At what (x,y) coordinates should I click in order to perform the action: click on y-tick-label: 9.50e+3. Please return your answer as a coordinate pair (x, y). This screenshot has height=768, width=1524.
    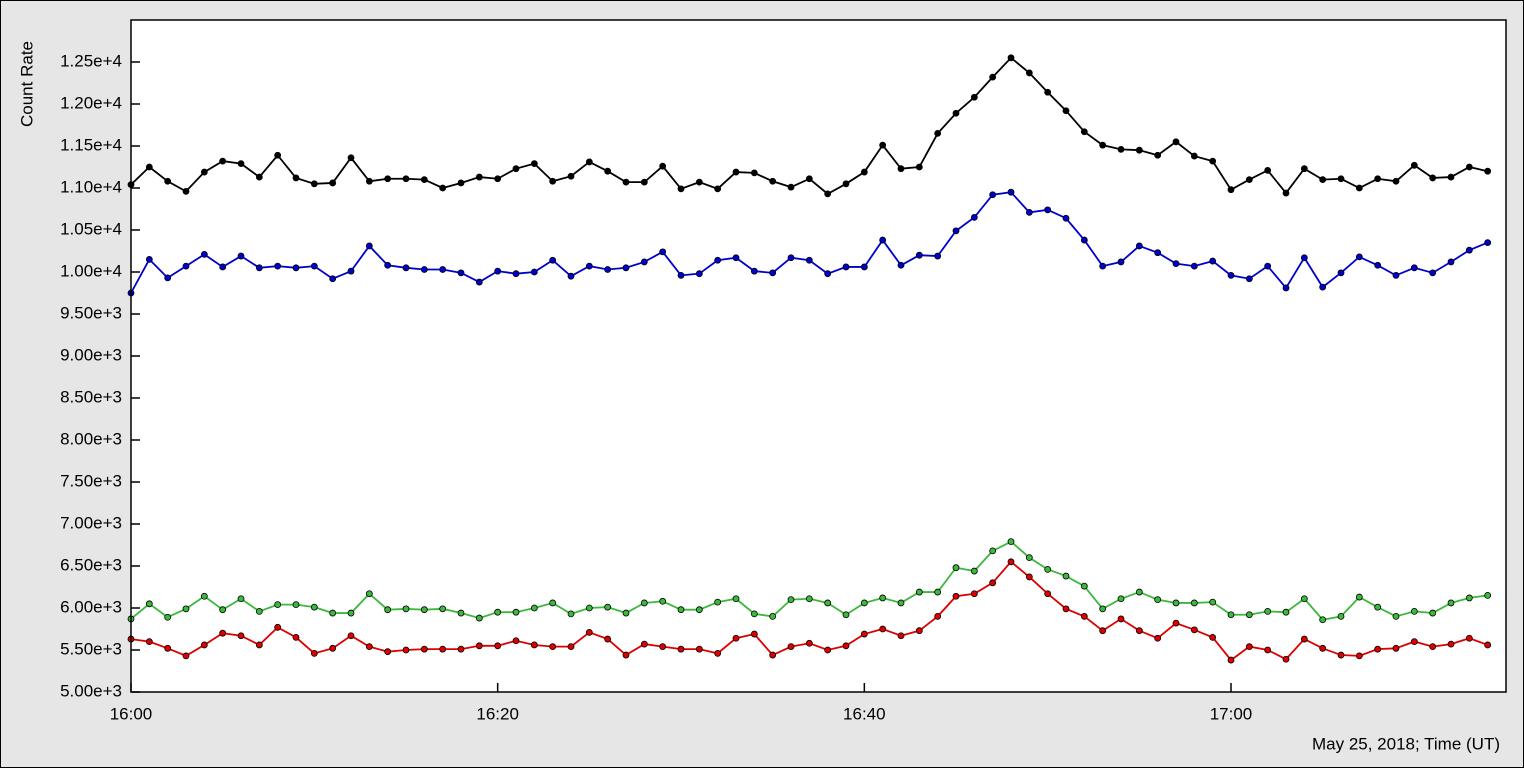
    Looking at the image, I should click on (91, 312).